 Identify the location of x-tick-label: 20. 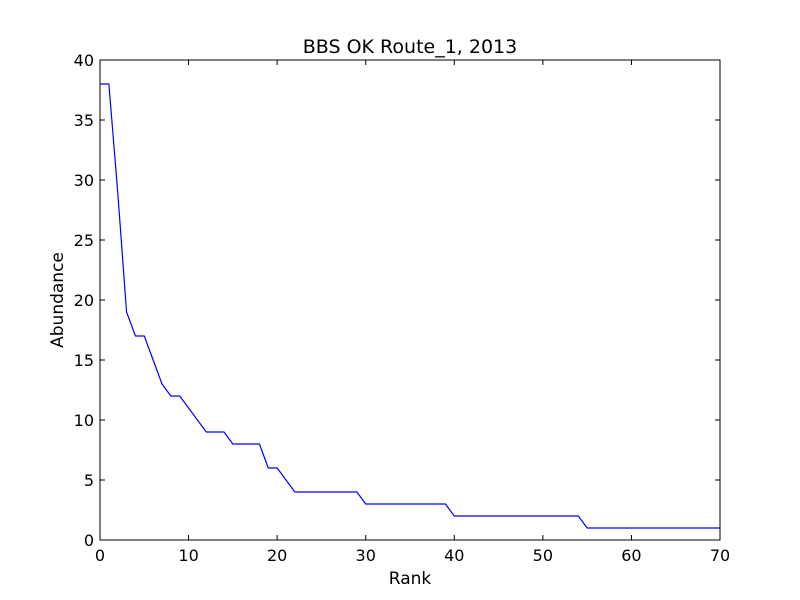
(277, 555).